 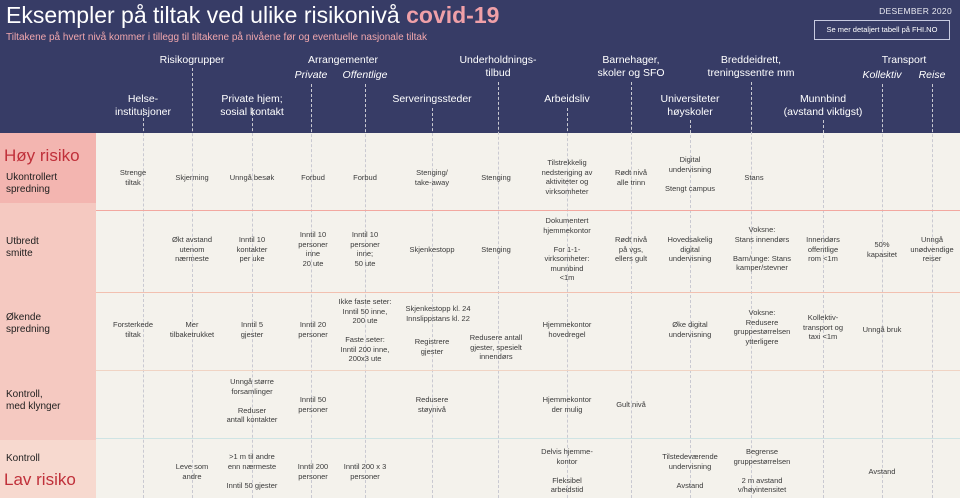 I want to click on cell-r5-kollektiv: Avstand, so click(x=882, y=471).